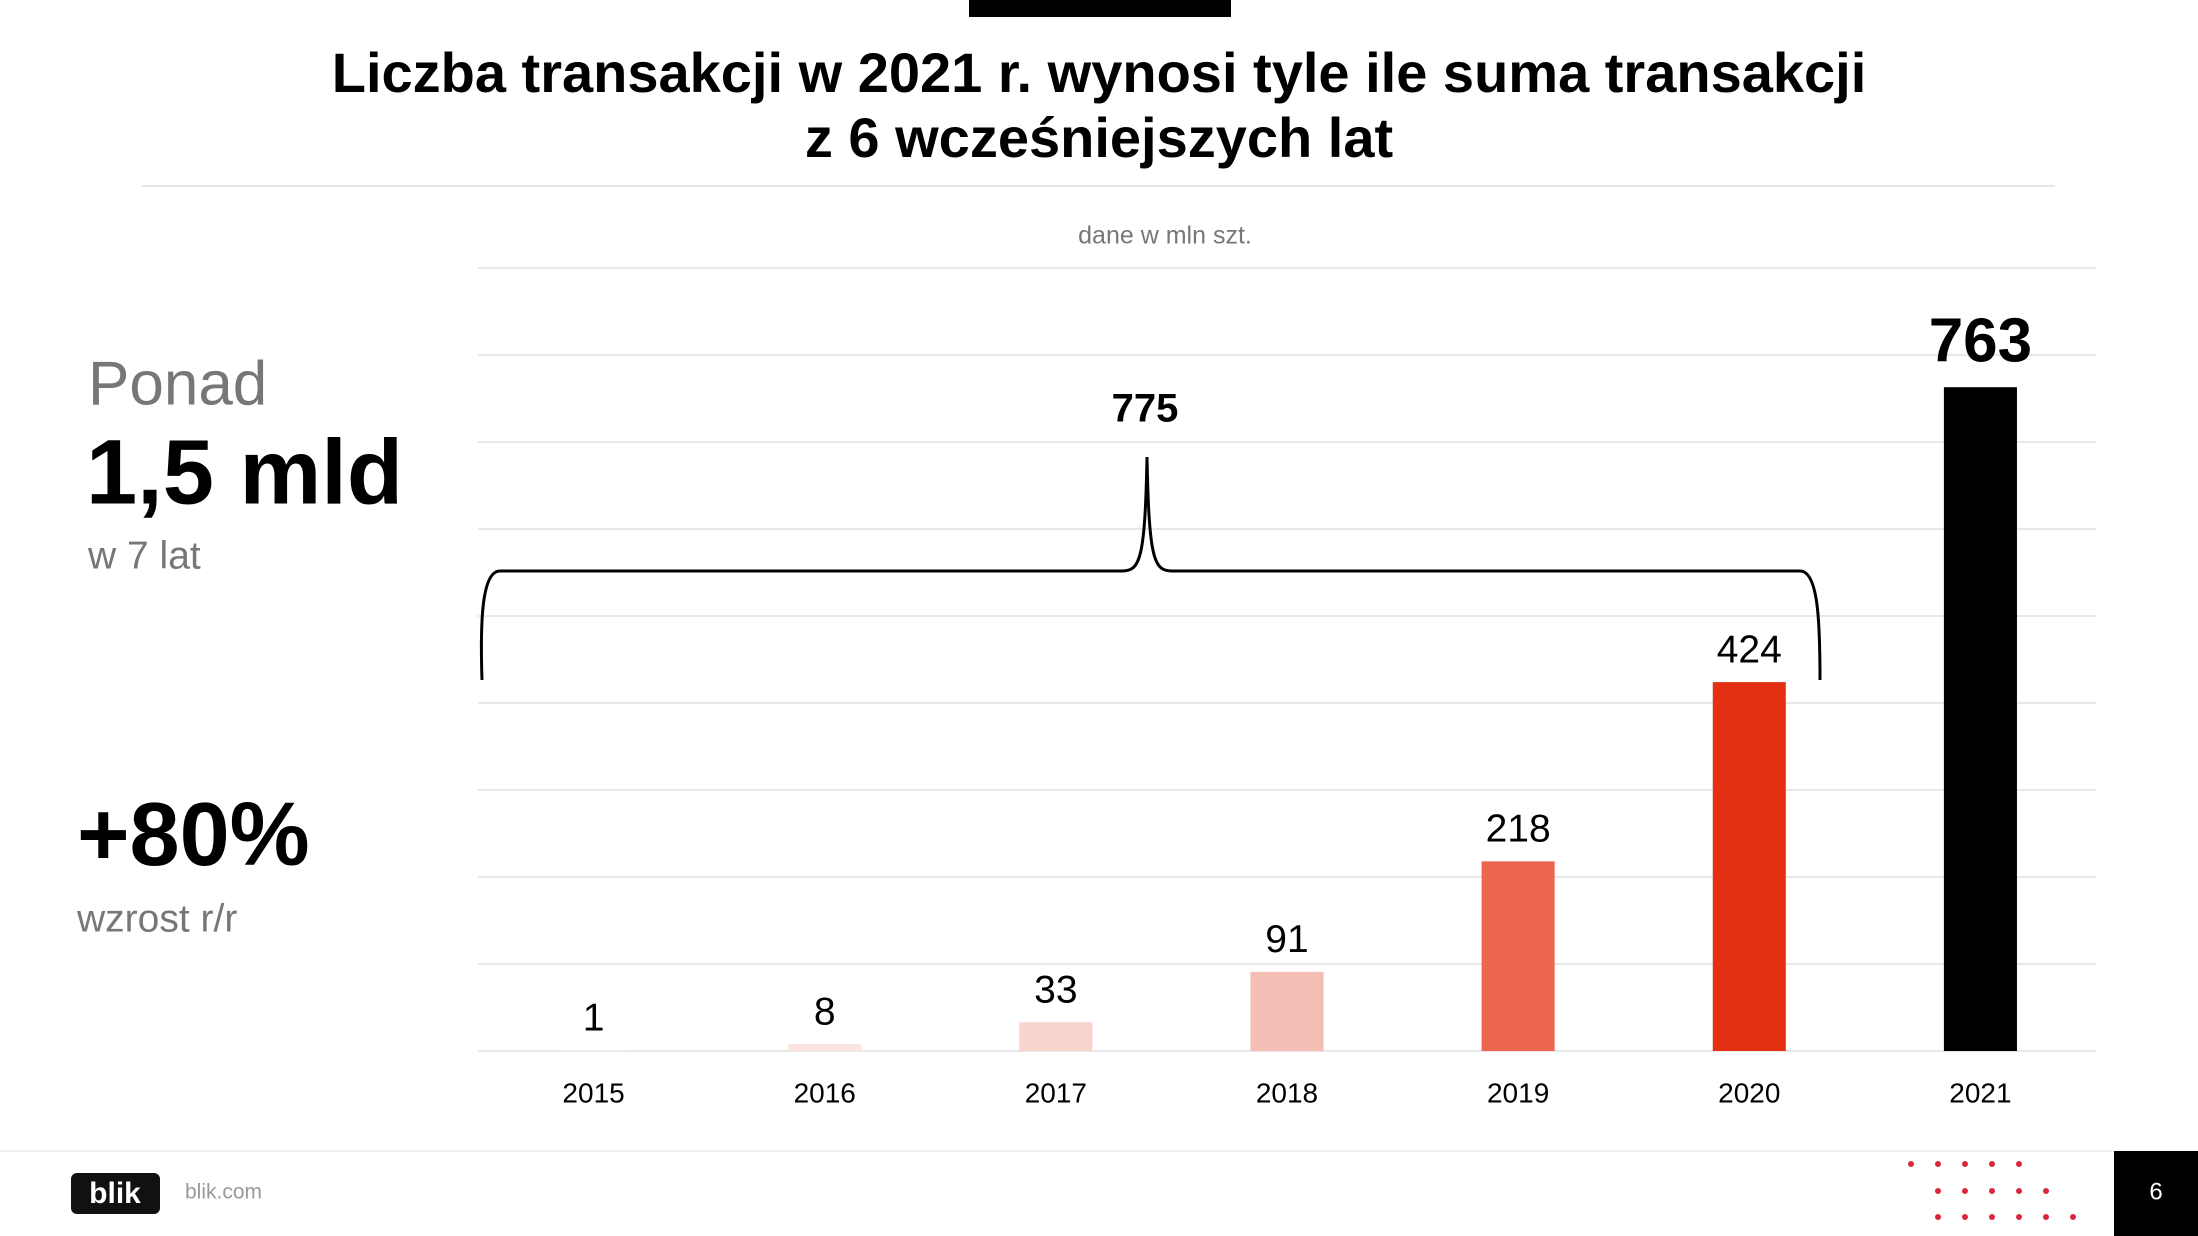 The image size is (2198, 1236). I want to click on page-number: 6, so click(2155, 1191).